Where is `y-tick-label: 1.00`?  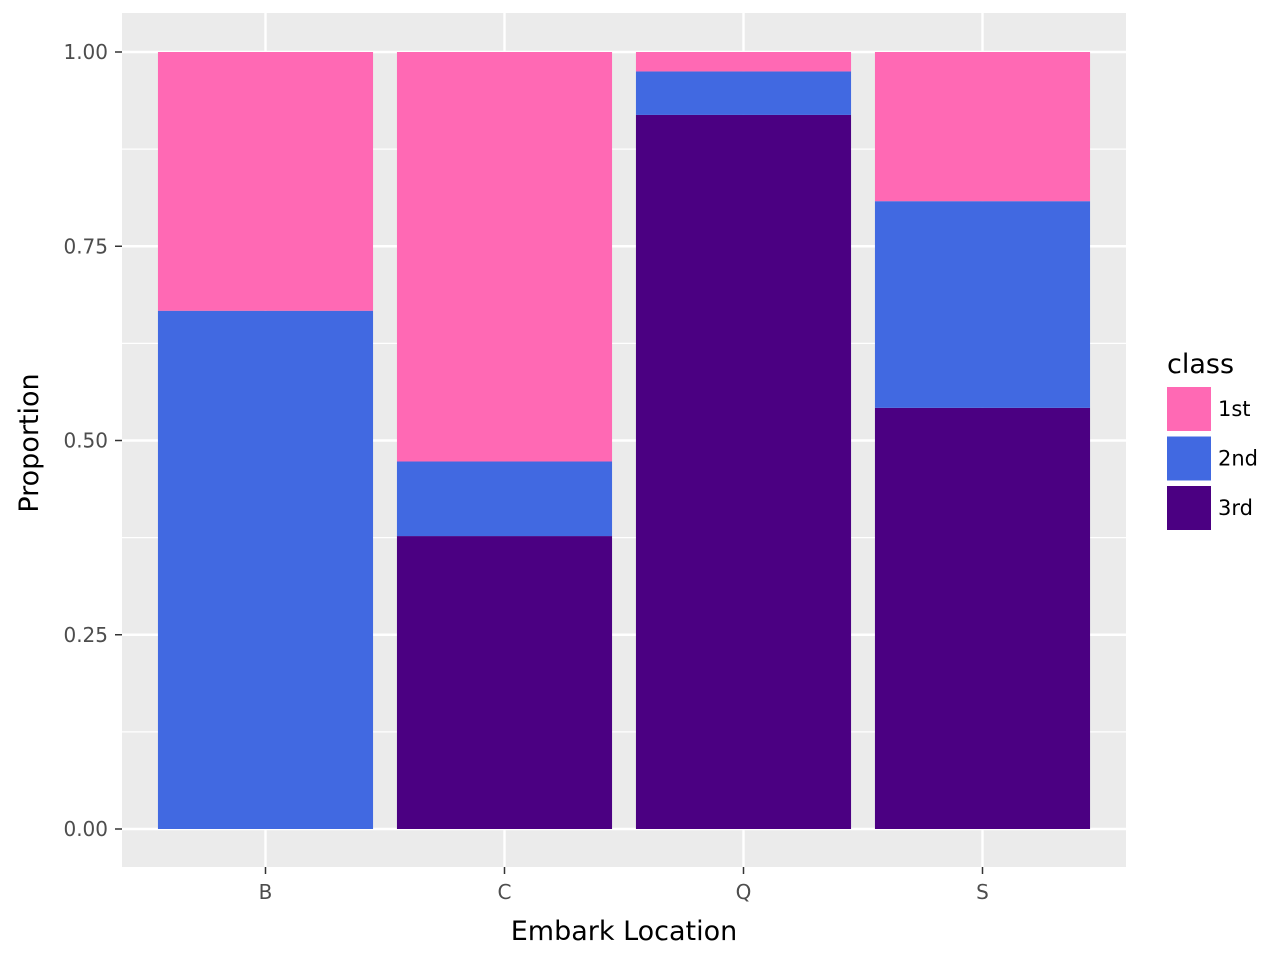 y-tick-label: 1.00 is located at coordinates (85, 52).